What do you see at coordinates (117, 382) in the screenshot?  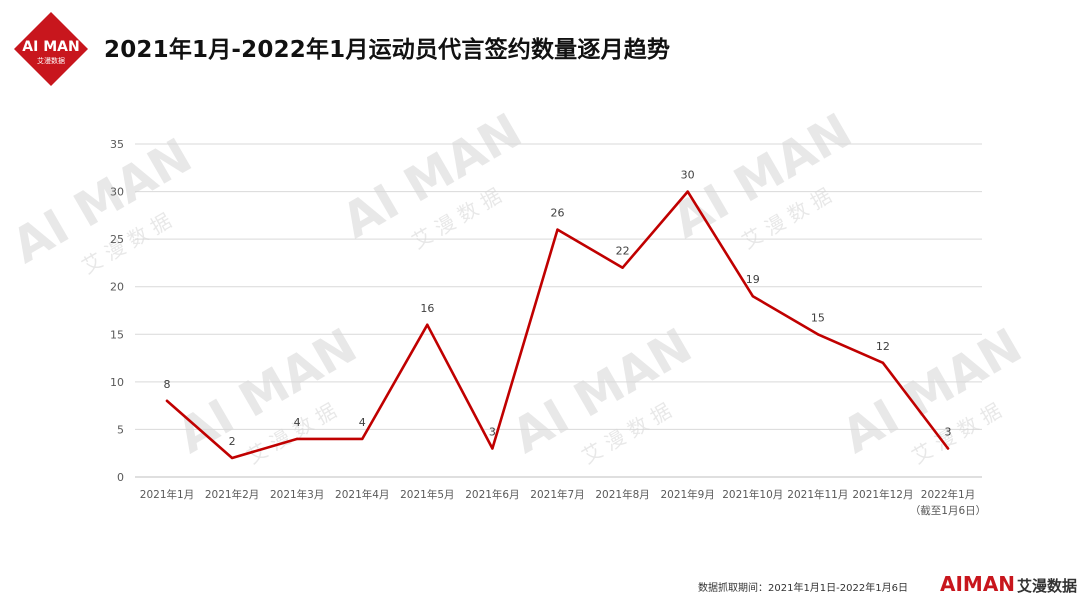 I see `y-tick-label: 10` at bounding box center [117, 382].